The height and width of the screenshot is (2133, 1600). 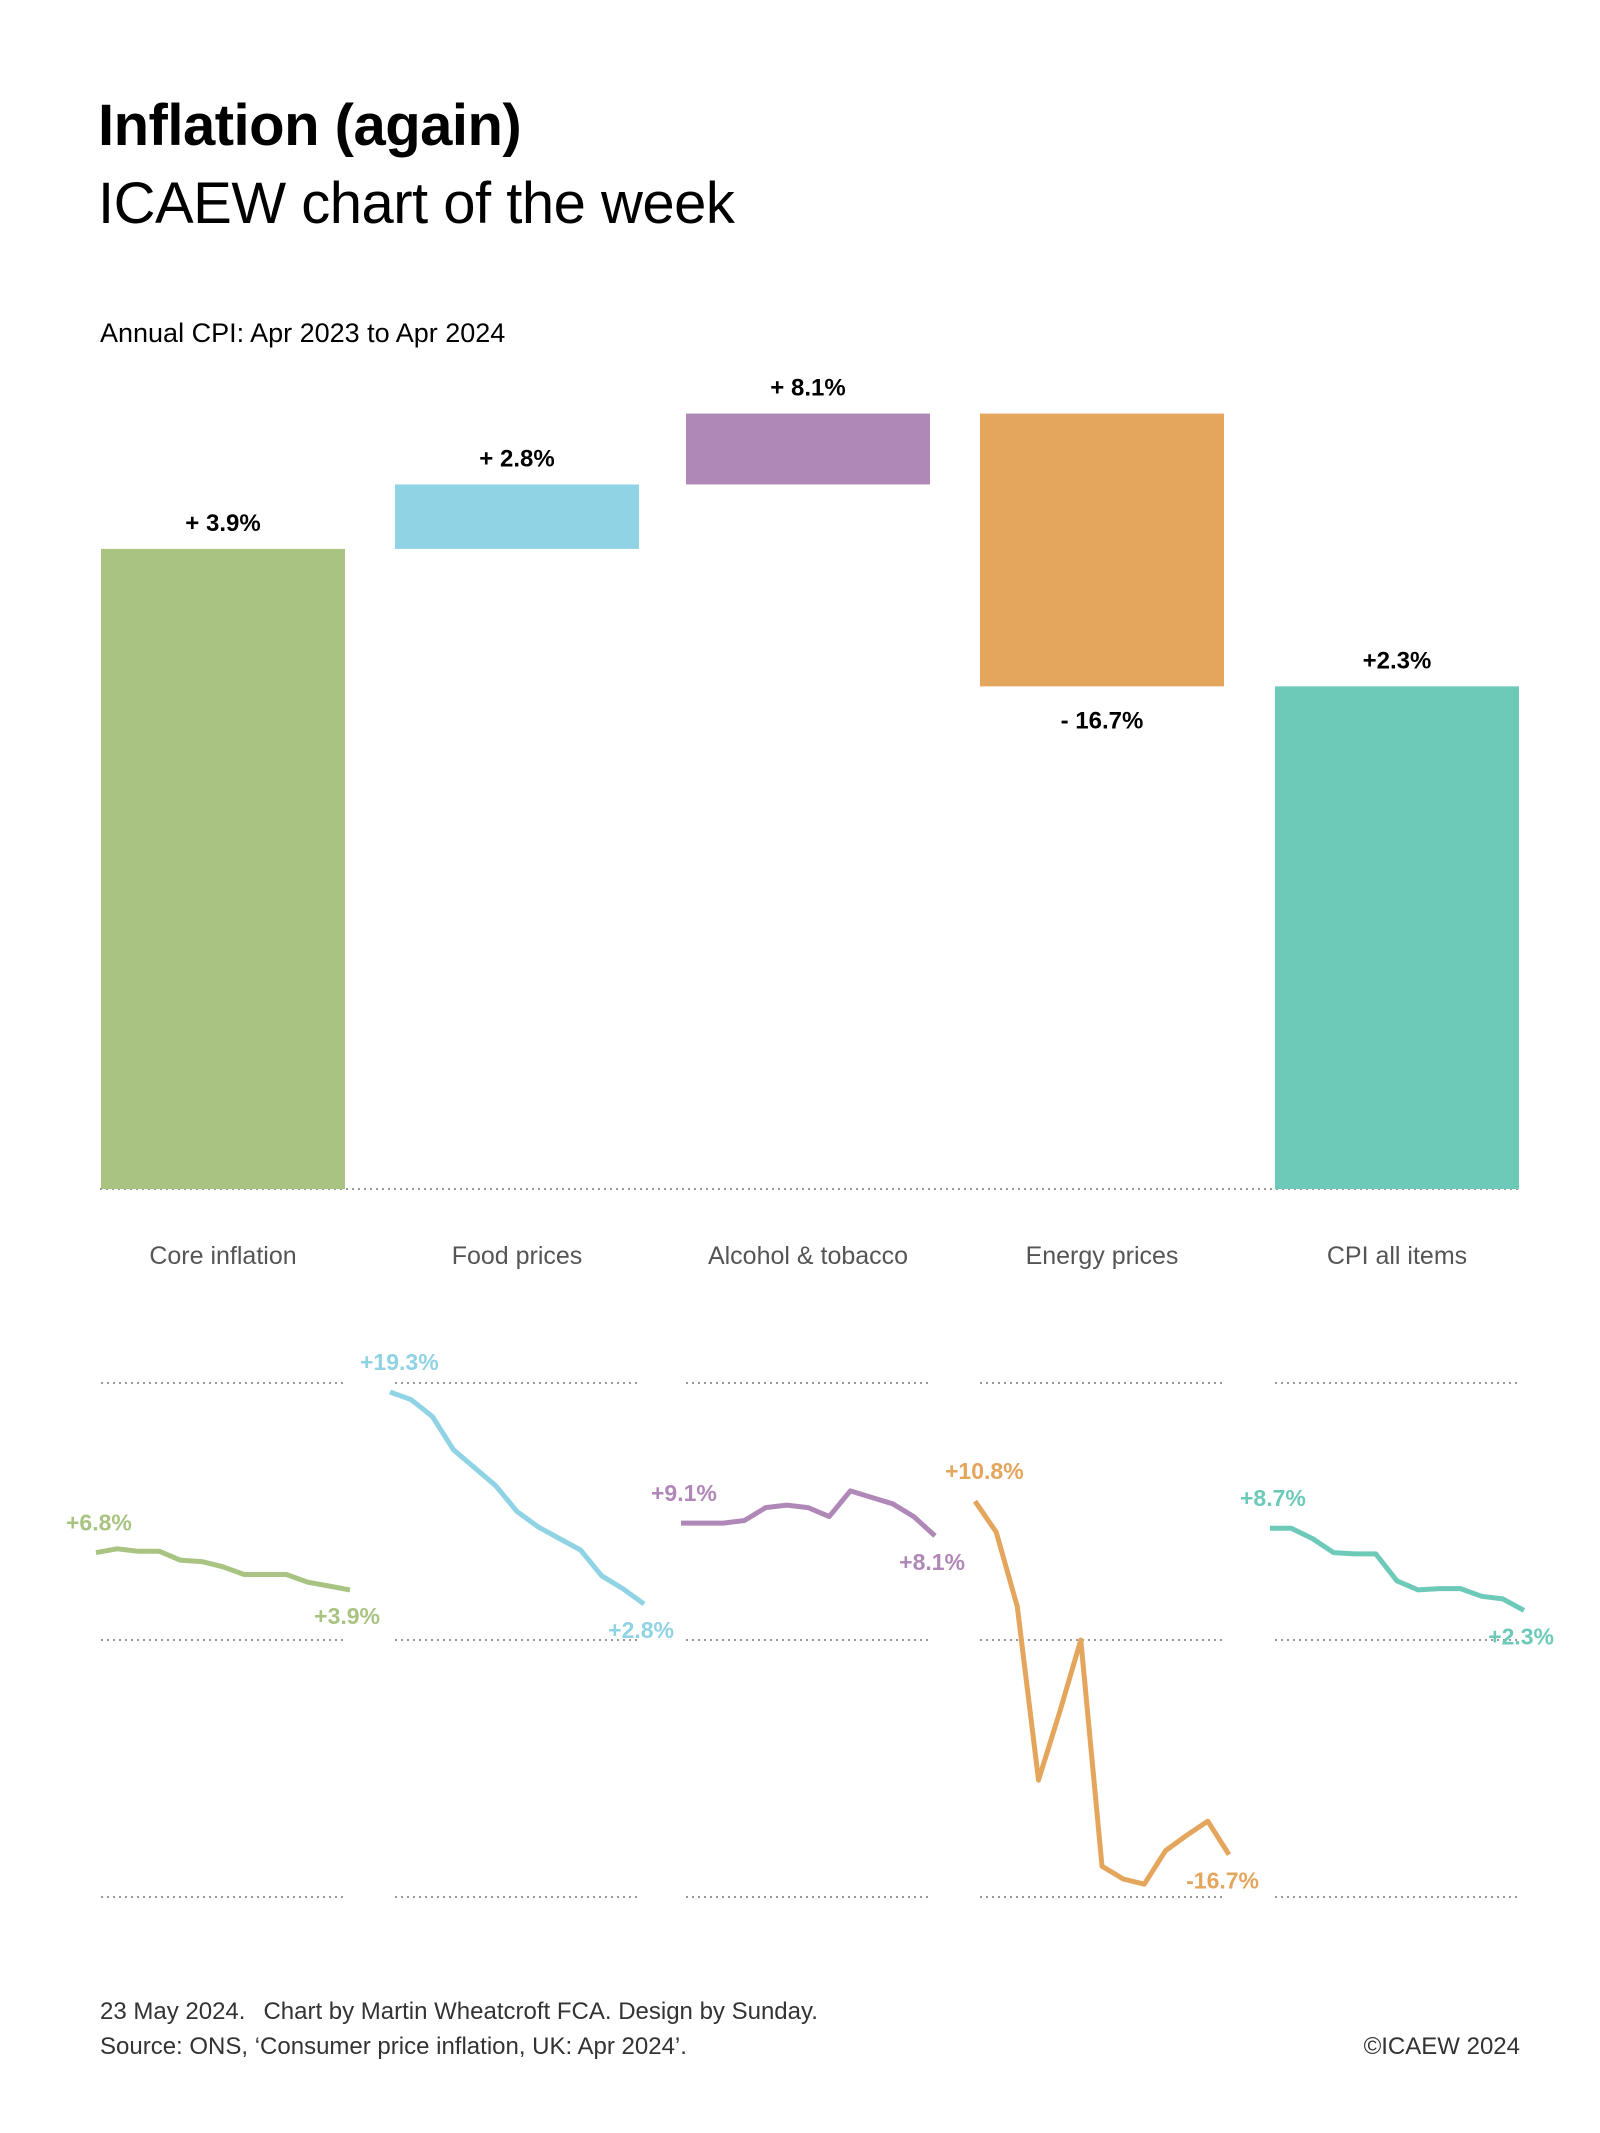 I want to click on sparkline-end-label: +3.9%, so click(x=347, y=1616).